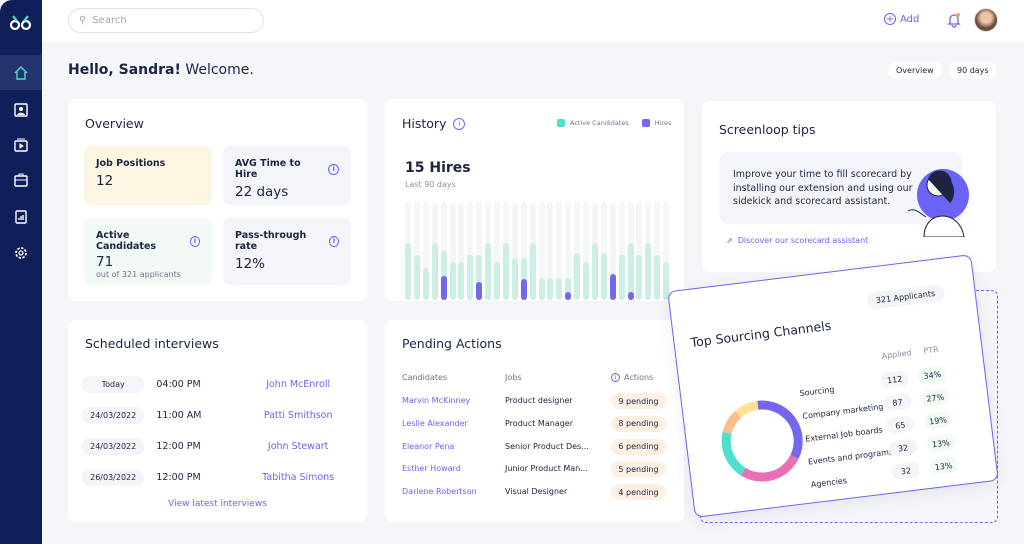  What do you see at coordinates (645, 123) in the screenshot?
I see `legend-swatch-hires` at bounding box center [645, 123].